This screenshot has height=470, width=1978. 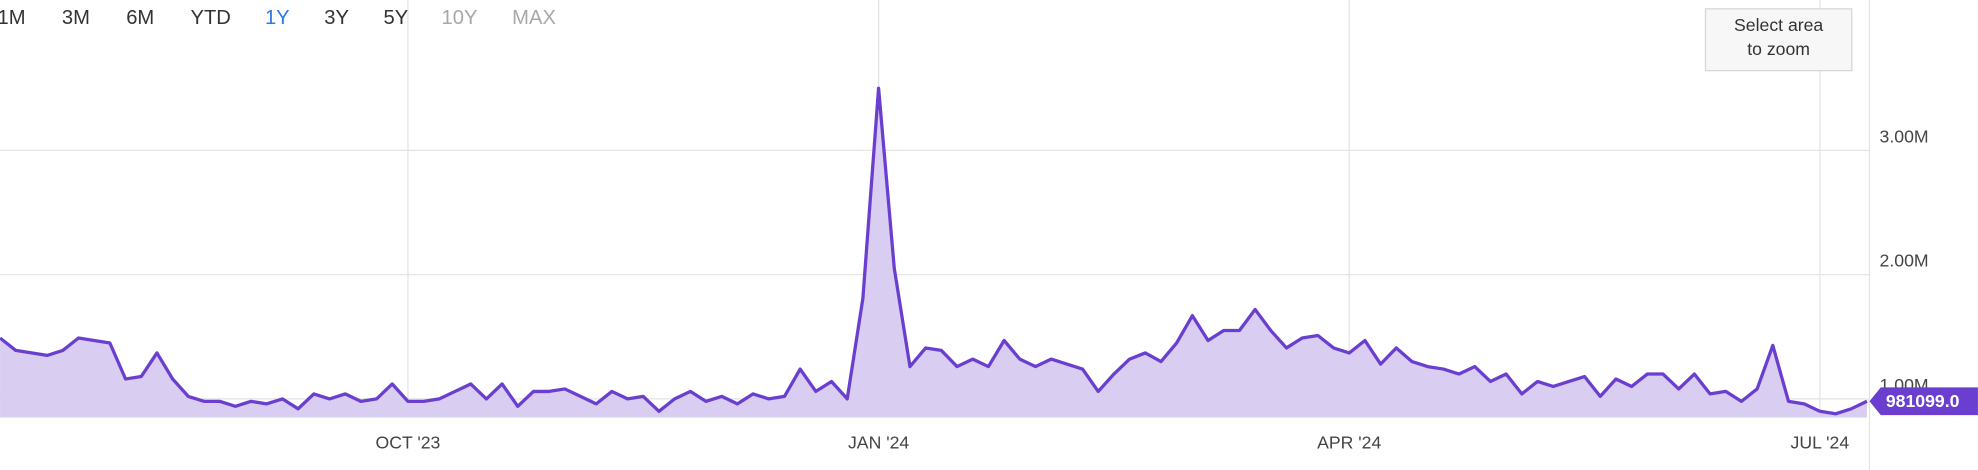 What do you see at coordinates (13, 18) in the screenshot?
I see `range-button: 1M` at bounding box center [13, 18].